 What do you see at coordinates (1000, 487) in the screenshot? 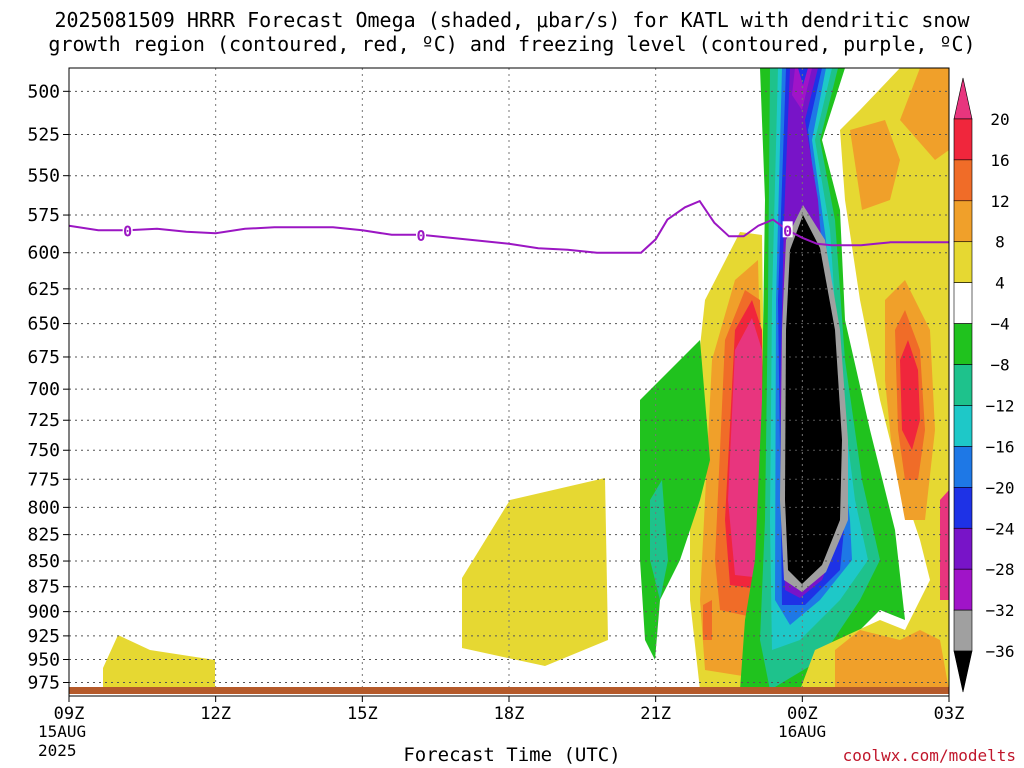
I see `colorbar-label: −20` at bounding box center [1000, 487].